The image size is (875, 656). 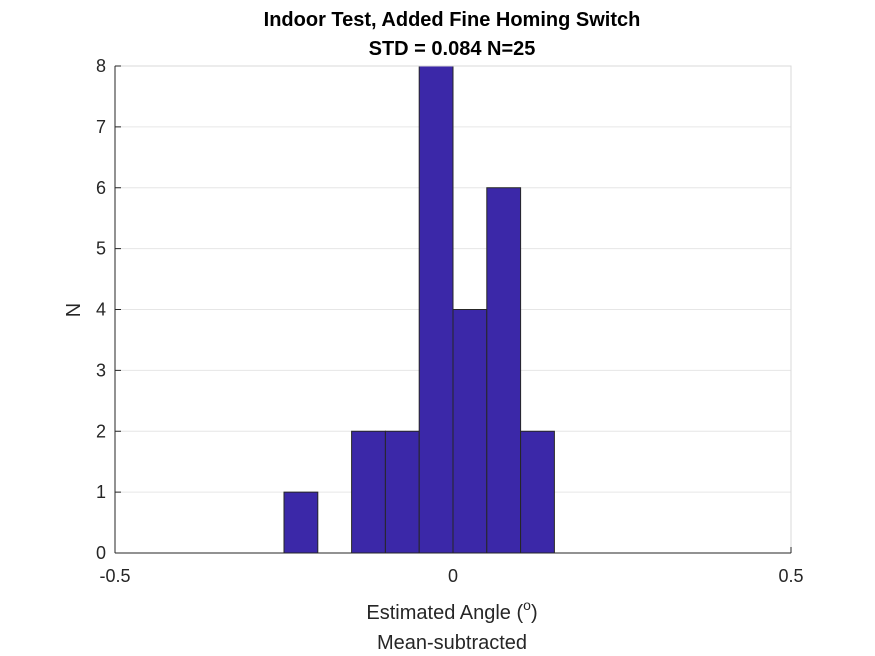 I want to click on y-tick-label-1: 1, so click(x=101, y=492).